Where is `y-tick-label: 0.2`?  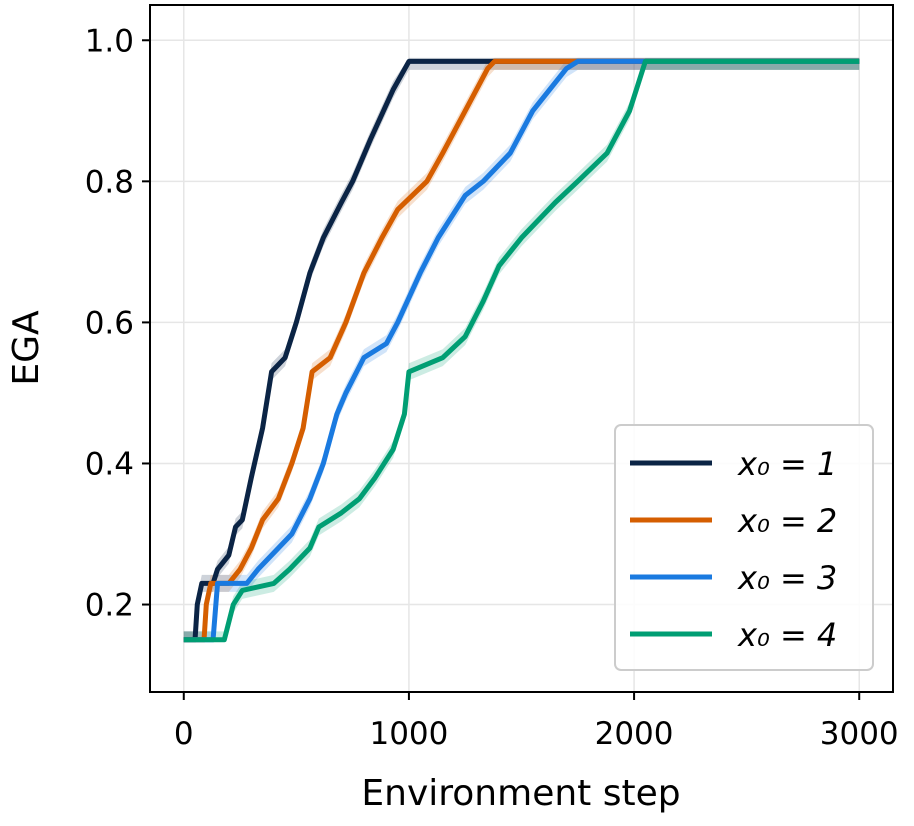 y-tick-label: 0.2 is located at coordinates (109, 606).